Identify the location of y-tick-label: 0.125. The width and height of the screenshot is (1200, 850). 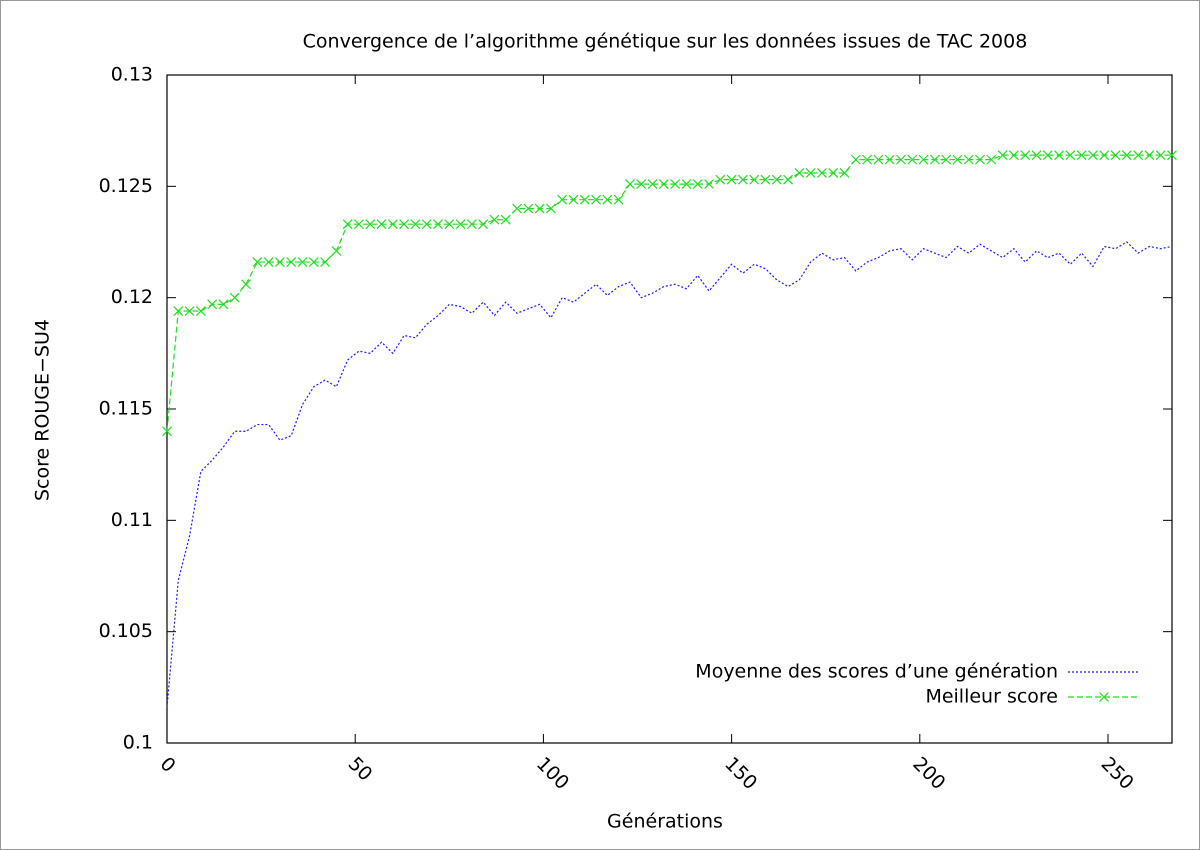
(126, 186).